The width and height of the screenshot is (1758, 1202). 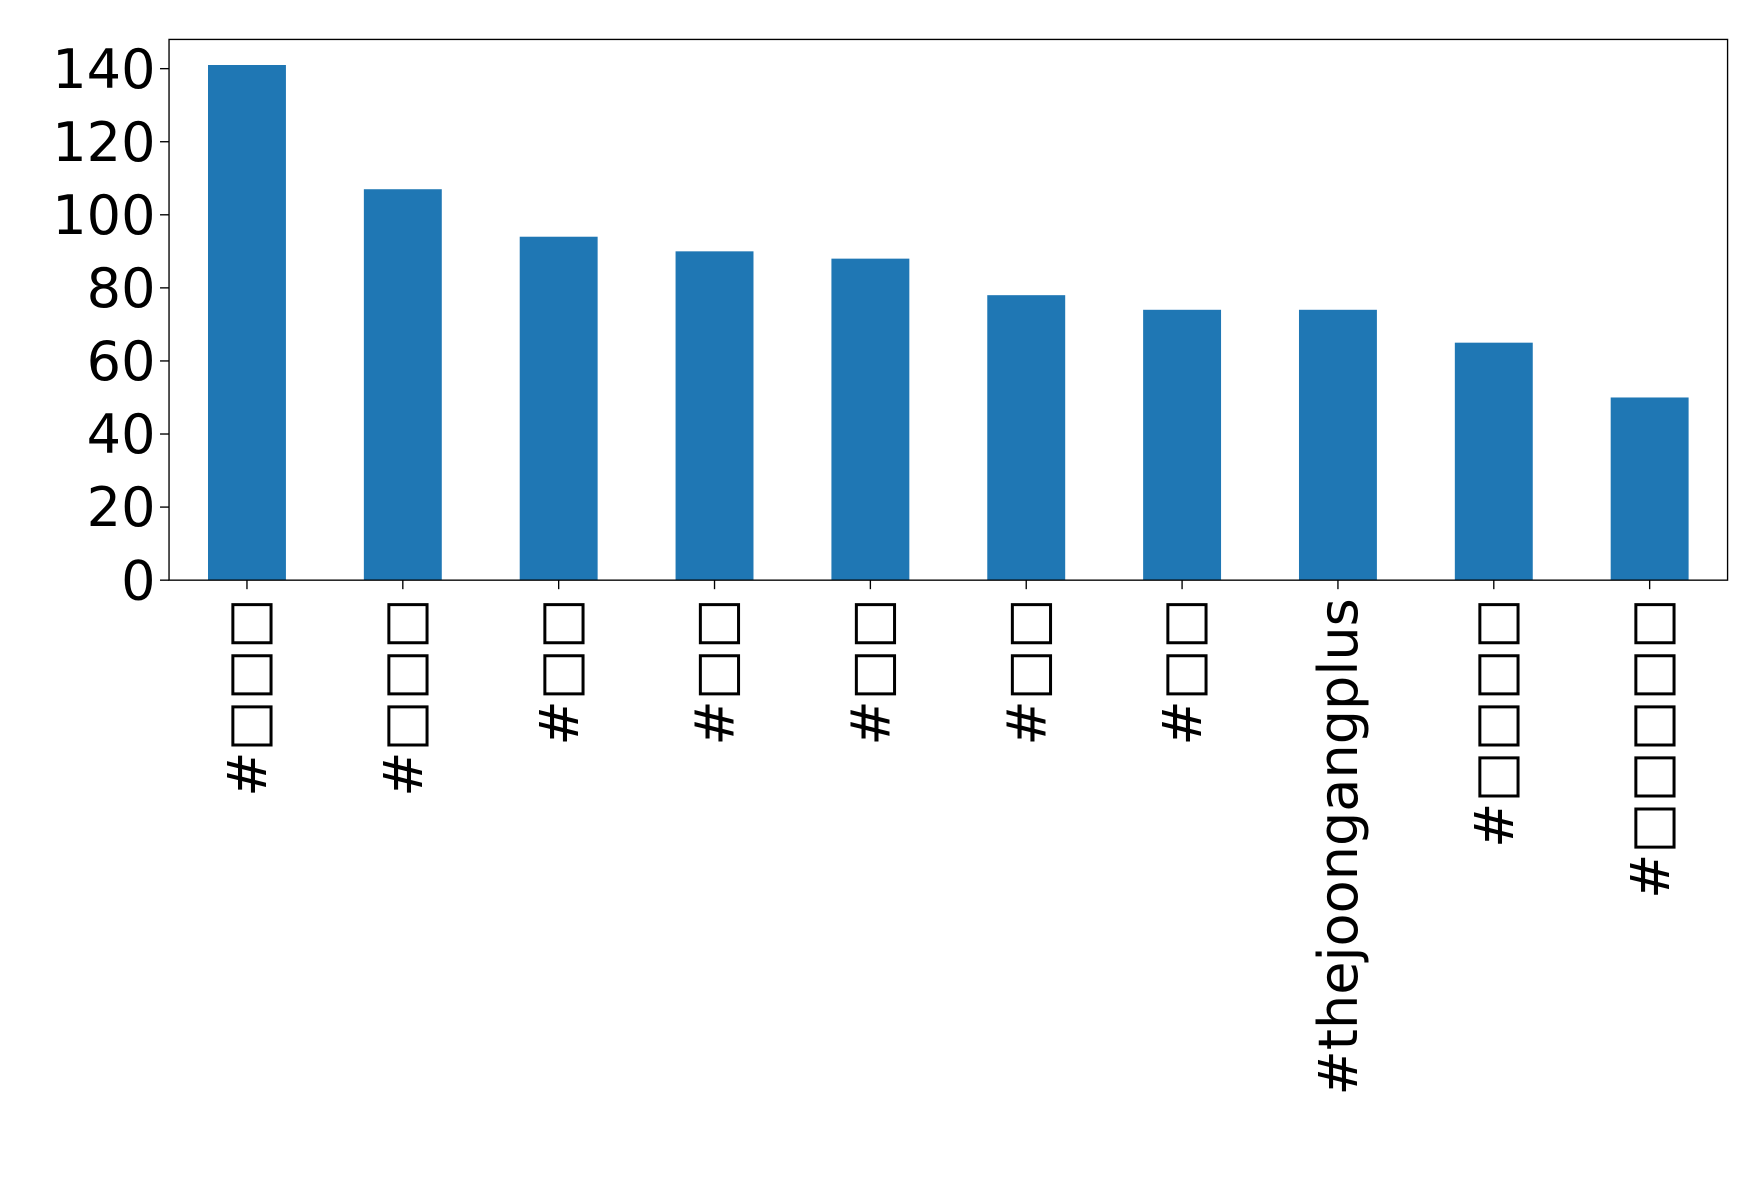 What do you see at coordinates (121, 361) in the screenshot?
I see `y-tick-label: 60` at bounding box center [121, 361].